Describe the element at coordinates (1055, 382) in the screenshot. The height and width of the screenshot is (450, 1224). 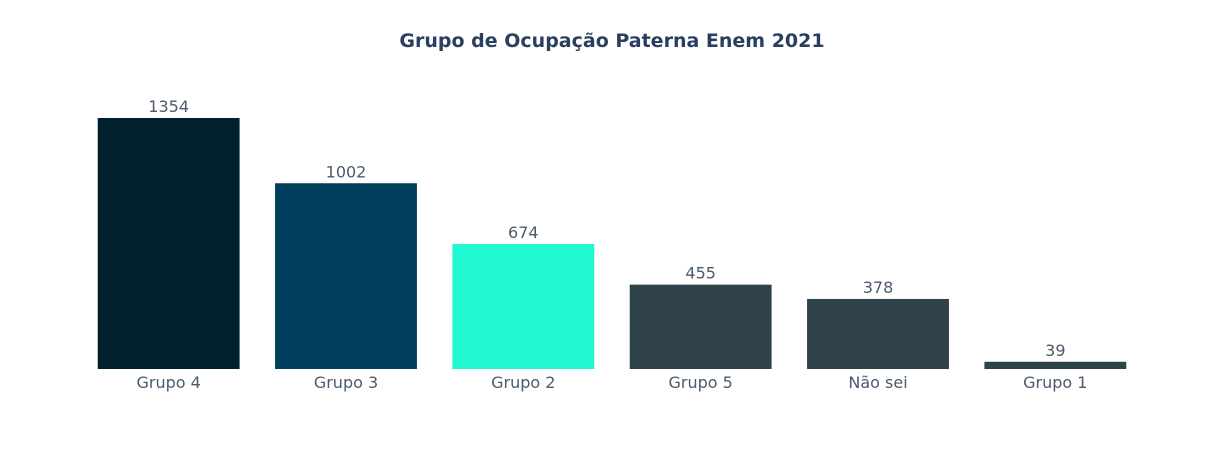
I see `x-tick-label: Grupo 1` at that location.